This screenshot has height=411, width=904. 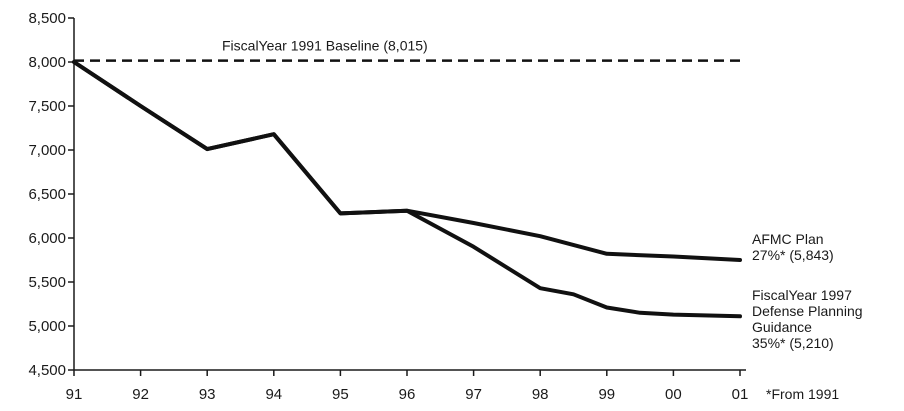 I want to click on series-label-line: FiscalYear 1997, so click(x=802, y=295).